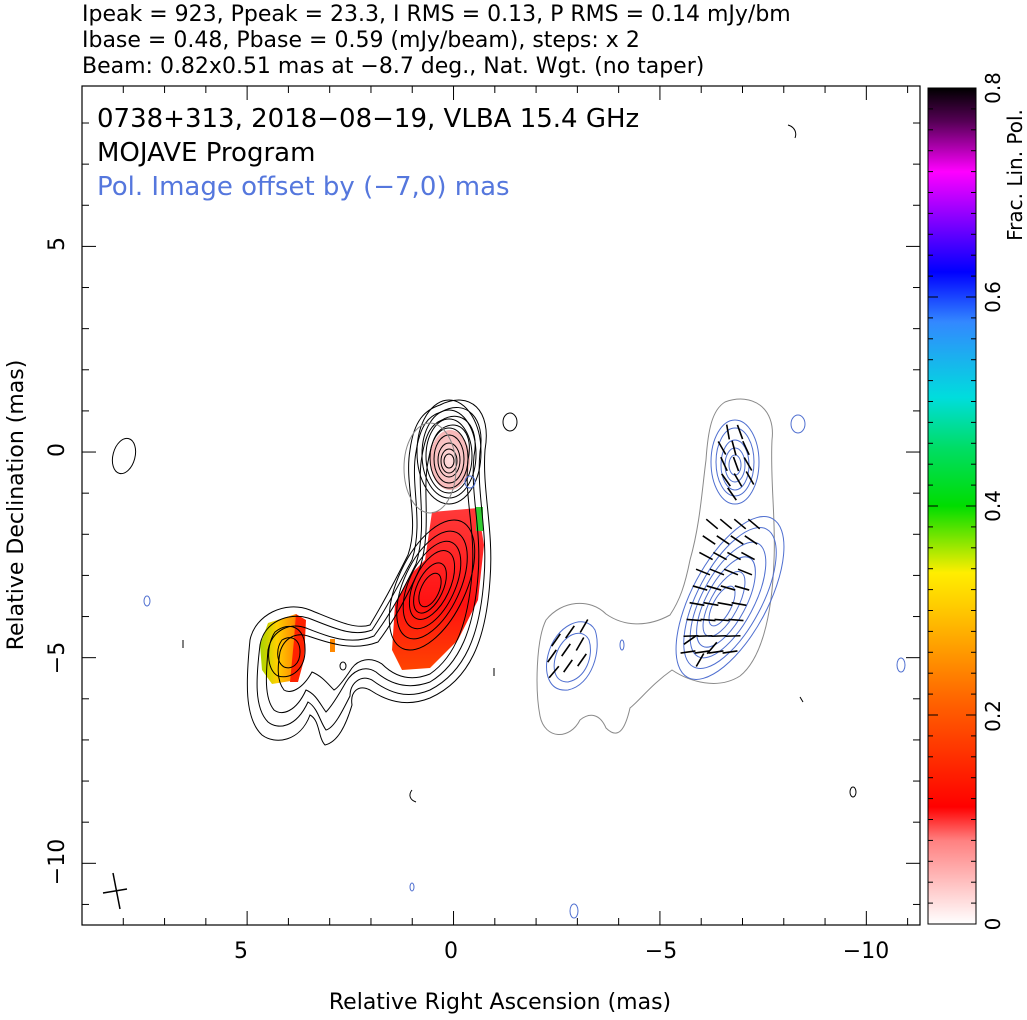 Image resolution: width=1027 pixels, height=1020 pixels. Describe the element at coordinates (332, 645) in the screenshot. I see `knot-patch-pol-fill` at that location.